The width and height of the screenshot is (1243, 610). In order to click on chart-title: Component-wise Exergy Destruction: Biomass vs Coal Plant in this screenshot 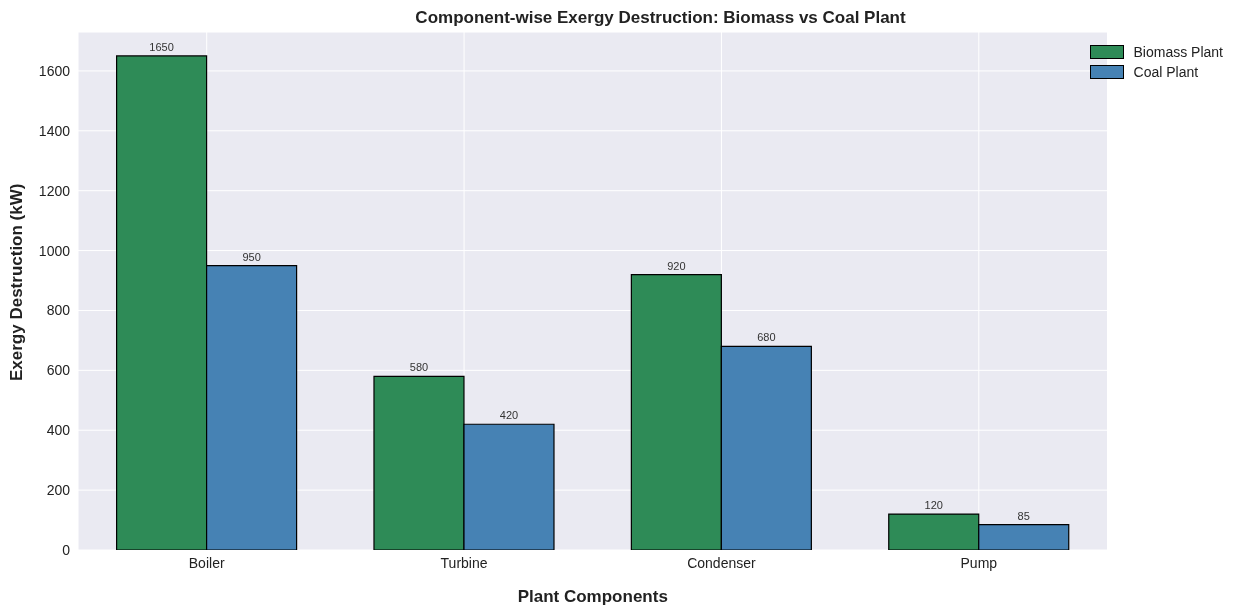, I will do `click(660, 18)`.